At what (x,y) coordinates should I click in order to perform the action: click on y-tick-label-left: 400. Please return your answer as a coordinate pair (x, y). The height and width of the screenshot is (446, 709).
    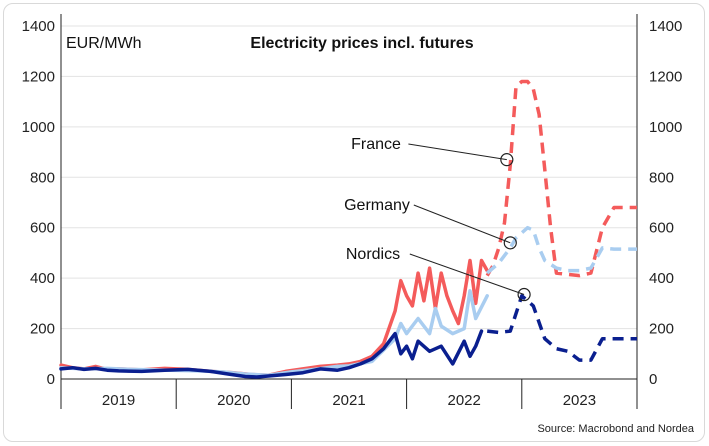
    Looking at the image, I should click on (42, 278).